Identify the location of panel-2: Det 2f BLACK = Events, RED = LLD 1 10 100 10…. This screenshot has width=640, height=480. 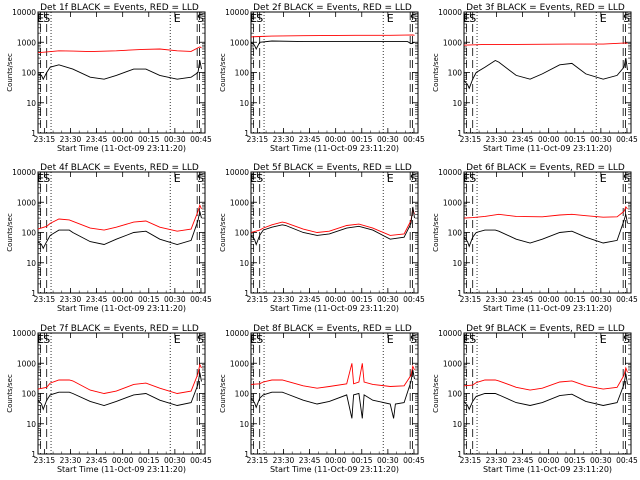
(322, 78).